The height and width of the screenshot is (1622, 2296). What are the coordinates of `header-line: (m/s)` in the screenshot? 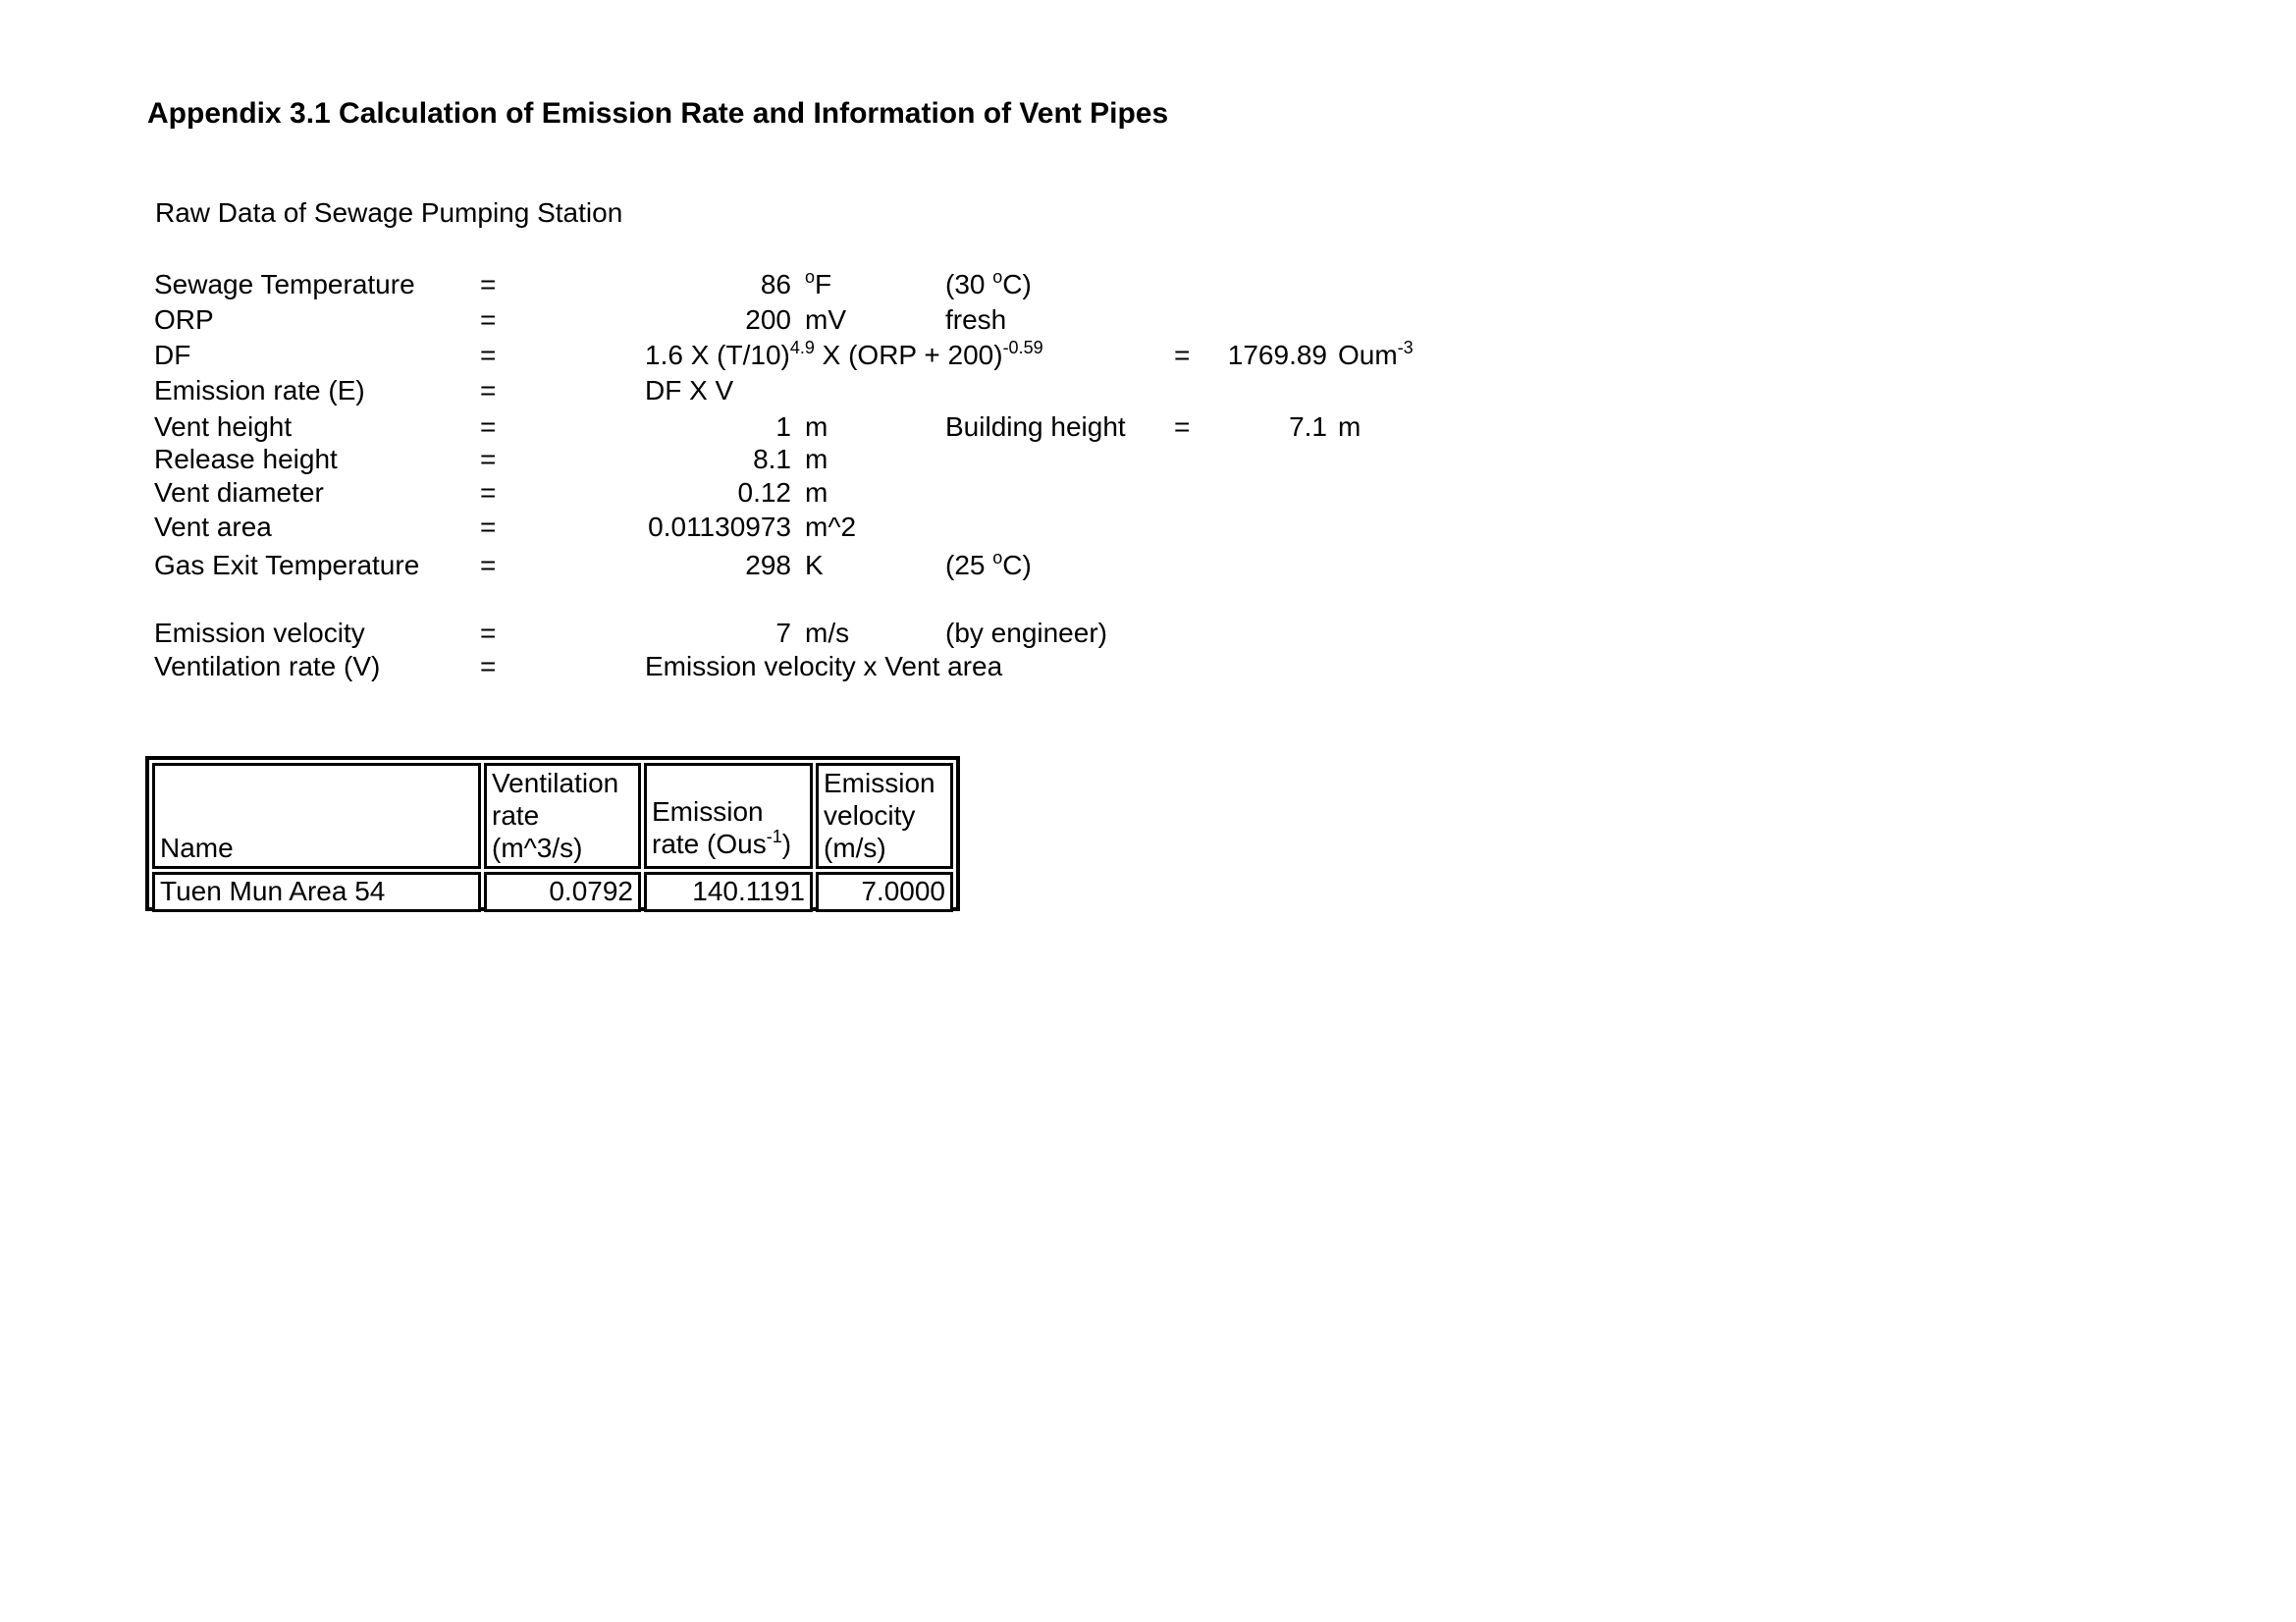 It's located at (855, 848).